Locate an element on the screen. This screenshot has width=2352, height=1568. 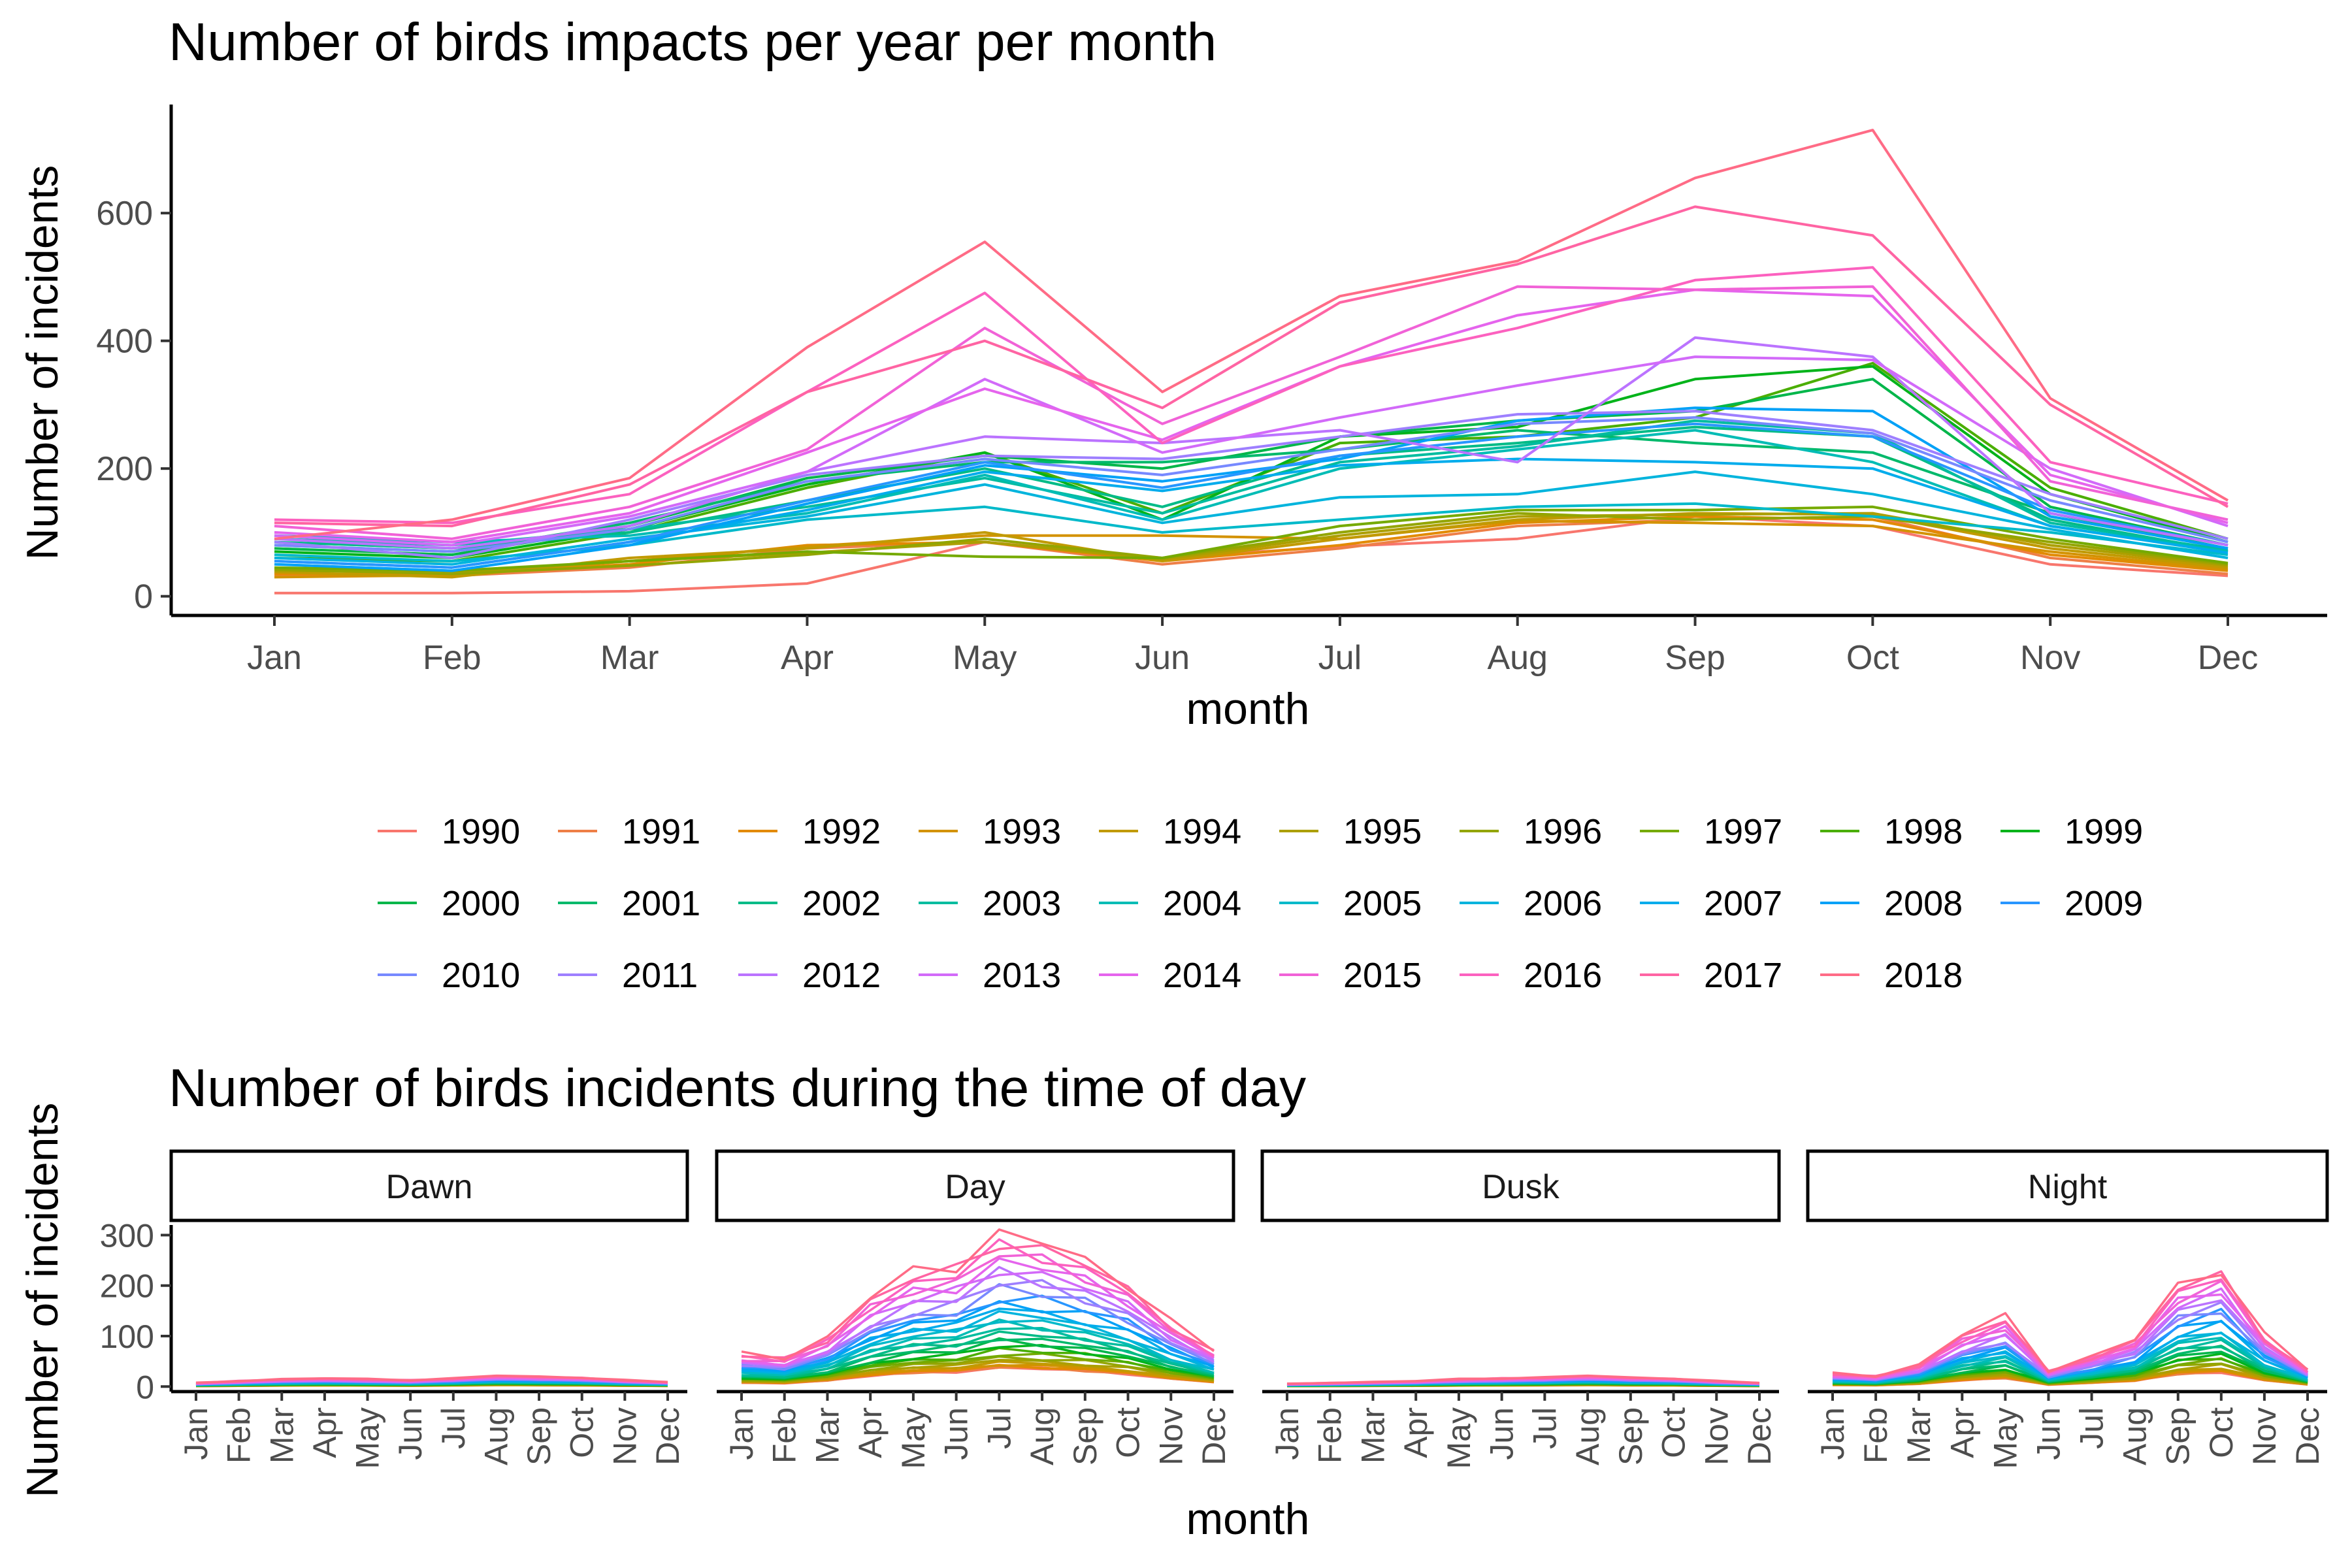
series-line-2009 is located at coordinates (1251, 495).